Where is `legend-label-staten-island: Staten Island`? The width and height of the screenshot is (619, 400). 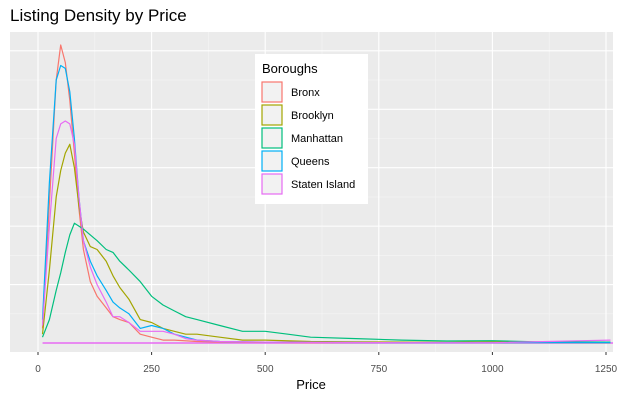
legend-label-staten-island: Staten Island is located at coordinates (323, 185).